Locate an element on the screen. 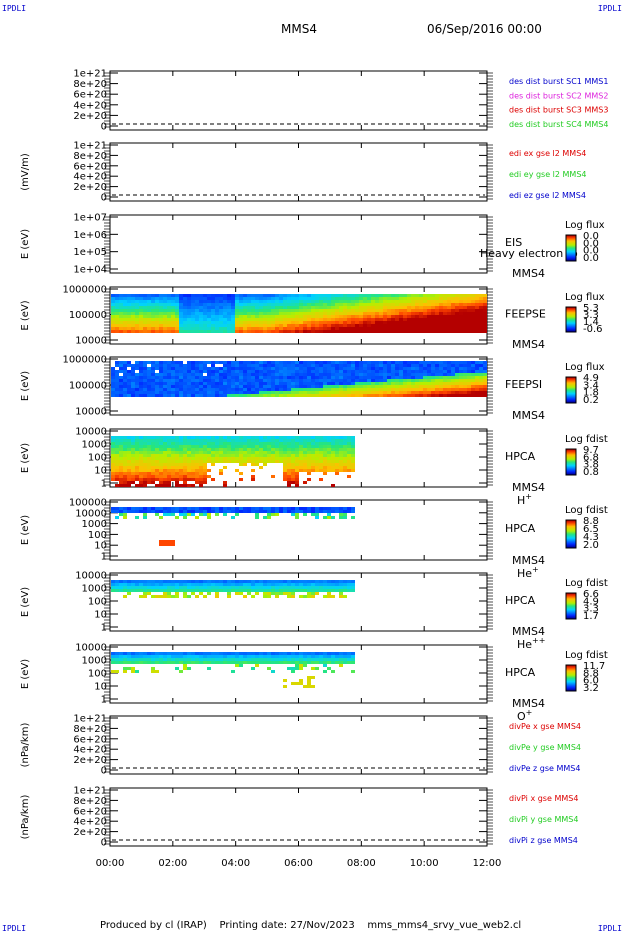 The image size is (630, 934). y-tick-label: 4e+20 is located at coordinates (90, 750).